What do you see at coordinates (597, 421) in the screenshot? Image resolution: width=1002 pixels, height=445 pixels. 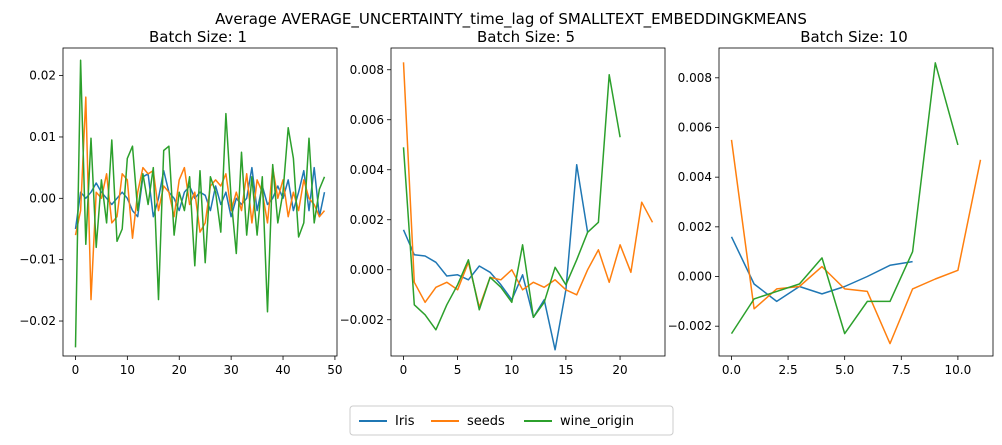 I see `legend-label-wine-origin: wine_origin` at bounding box center [597, 421].